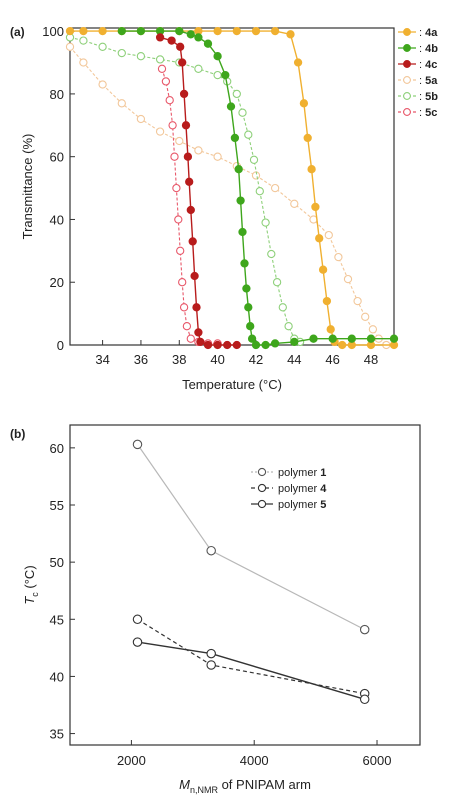 This screenshot has height=798, width=452. What do you see at coordinates (29, 578) in the screenshot?
I see `y-axis-label-text: (°C)` at bounding box center [29, 578].